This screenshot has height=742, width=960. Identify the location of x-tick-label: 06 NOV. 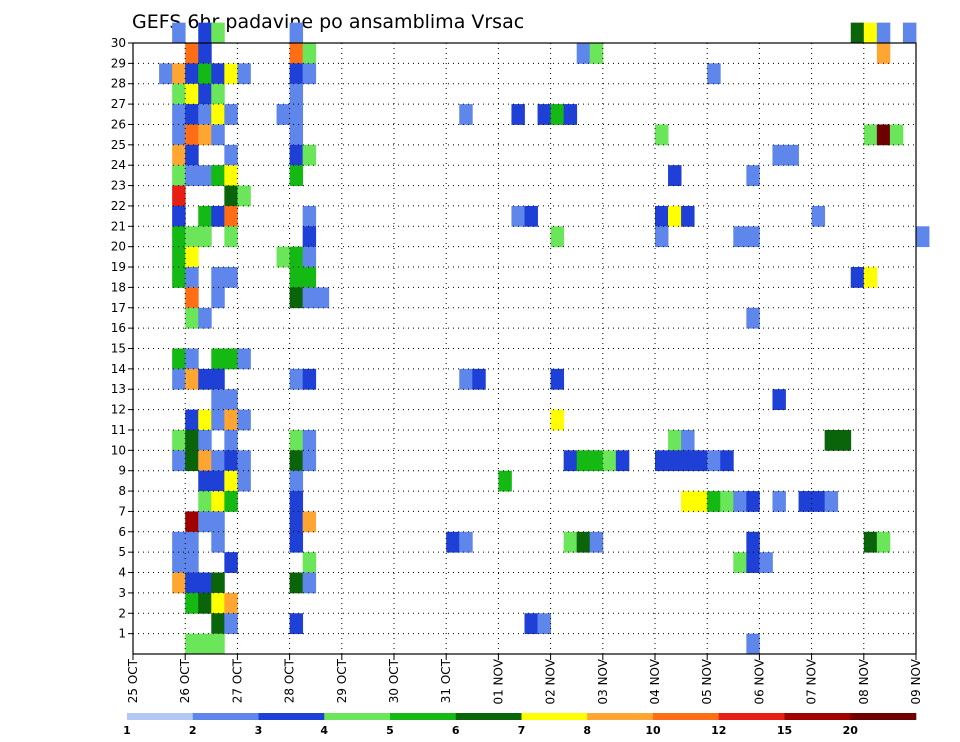
(759, 681).